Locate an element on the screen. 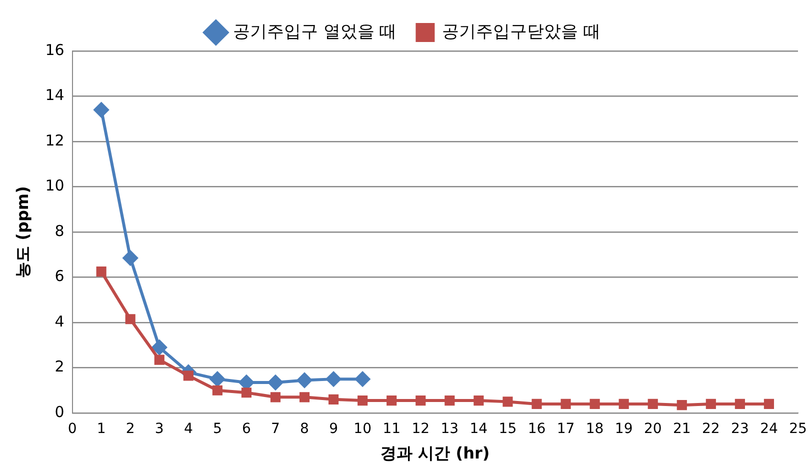  y-axis-title: 농도 (ppm) is located at coordinates (22, 232).